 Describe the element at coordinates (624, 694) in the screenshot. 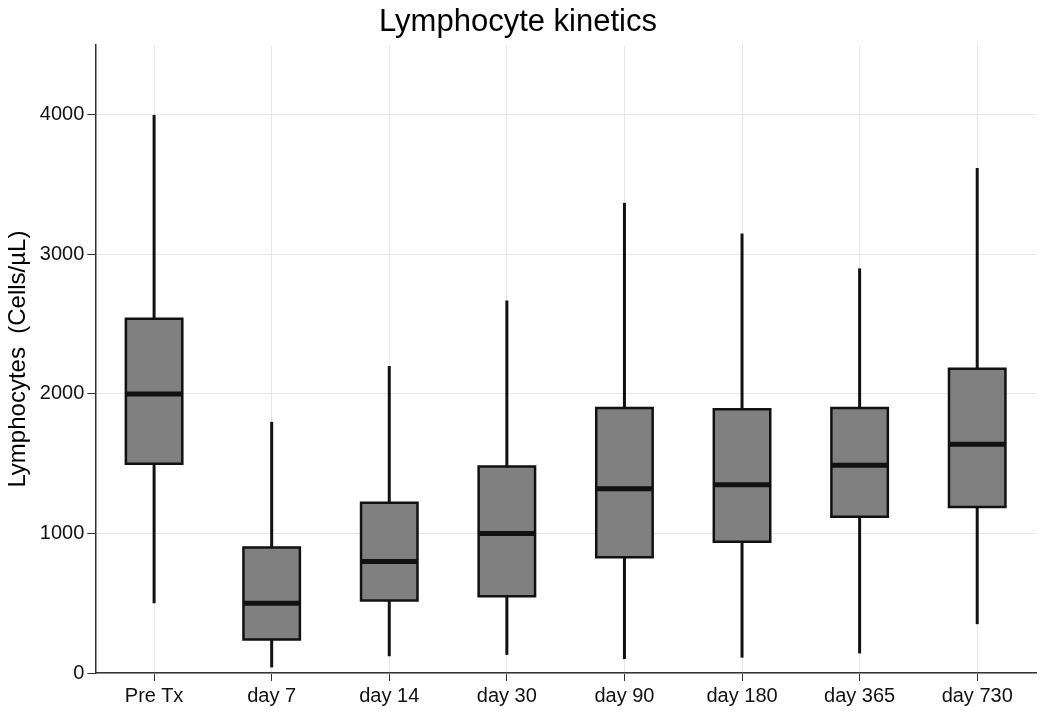

I see `x-tick-label: day 90` at that location.